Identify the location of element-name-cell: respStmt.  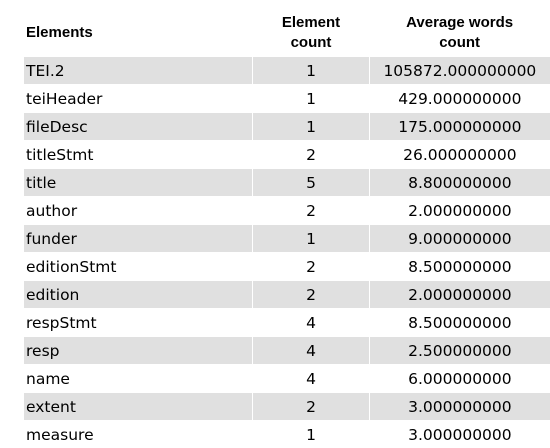
(138, 323).